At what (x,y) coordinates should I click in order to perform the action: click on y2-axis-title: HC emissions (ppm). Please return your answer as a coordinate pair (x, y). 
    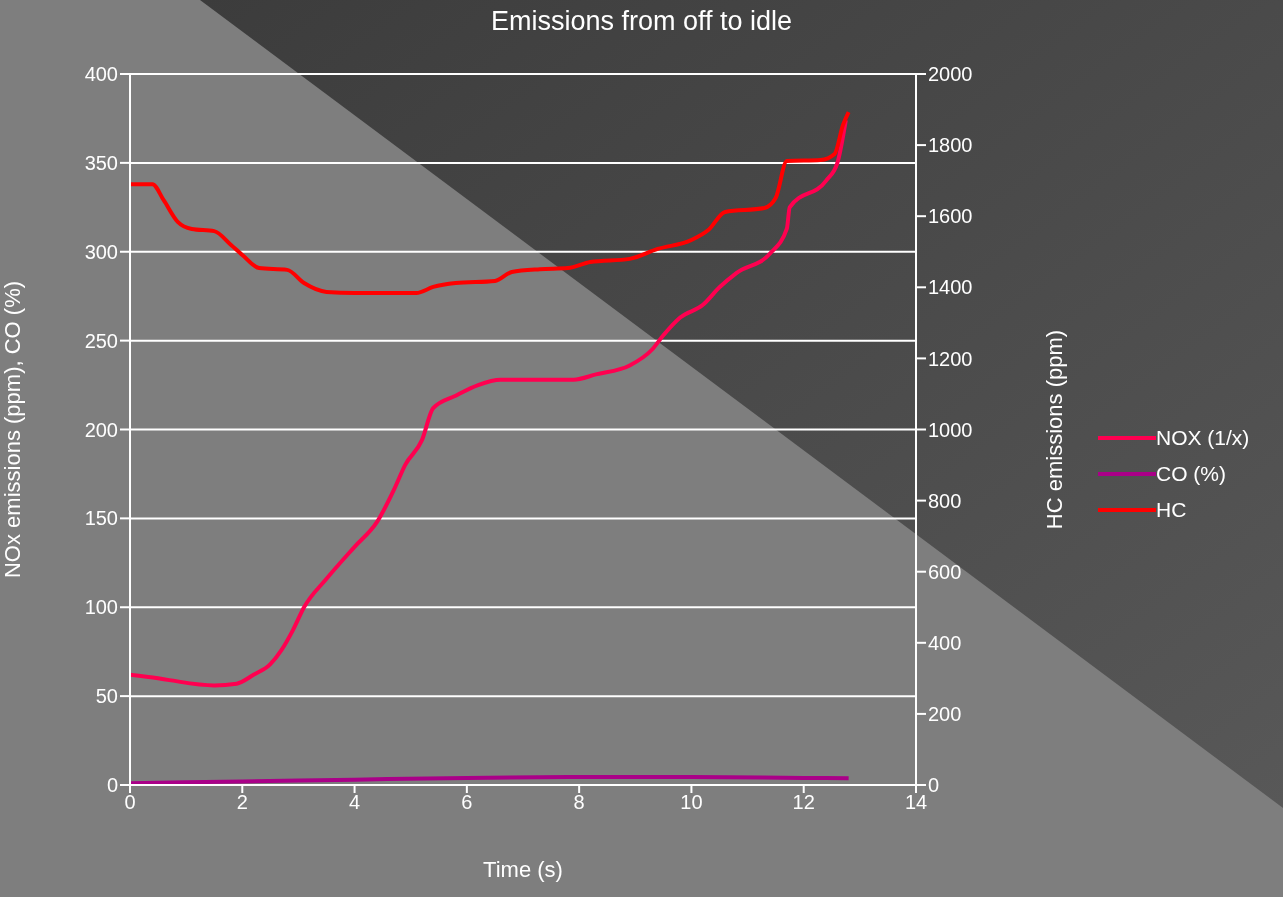
    Looking at the image, I should click on (1054, 429).